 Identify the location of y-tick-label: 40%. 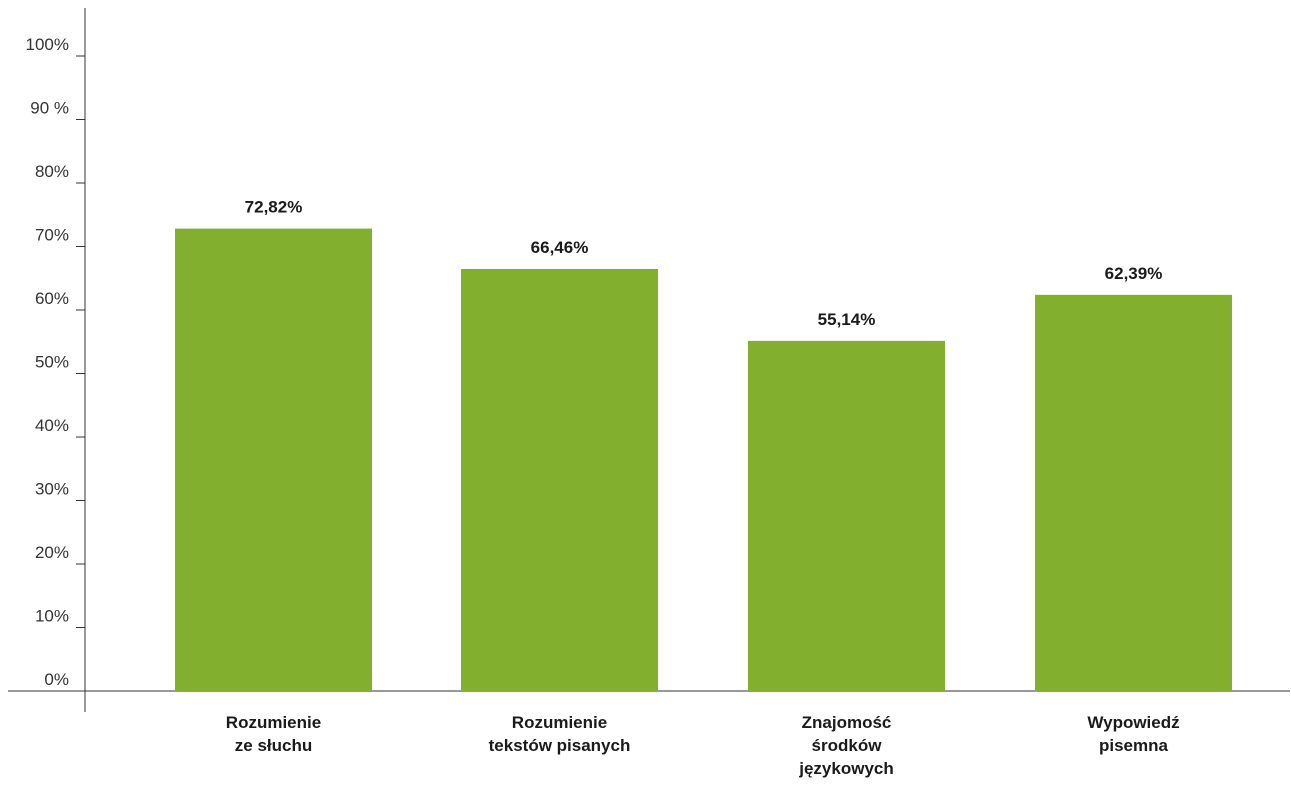
(52, 425).